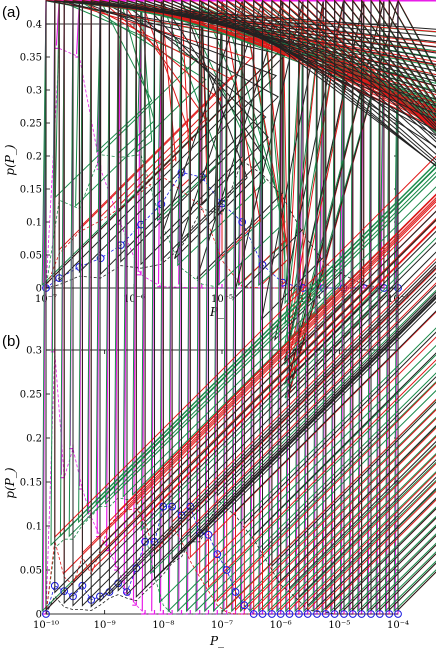 The width and height of the screenshot is (436, 654). What do you see at coordinates (216, 312) in the screenshot?
I see `panel-a-xlabel: P_` at bounding box center [216, 312].